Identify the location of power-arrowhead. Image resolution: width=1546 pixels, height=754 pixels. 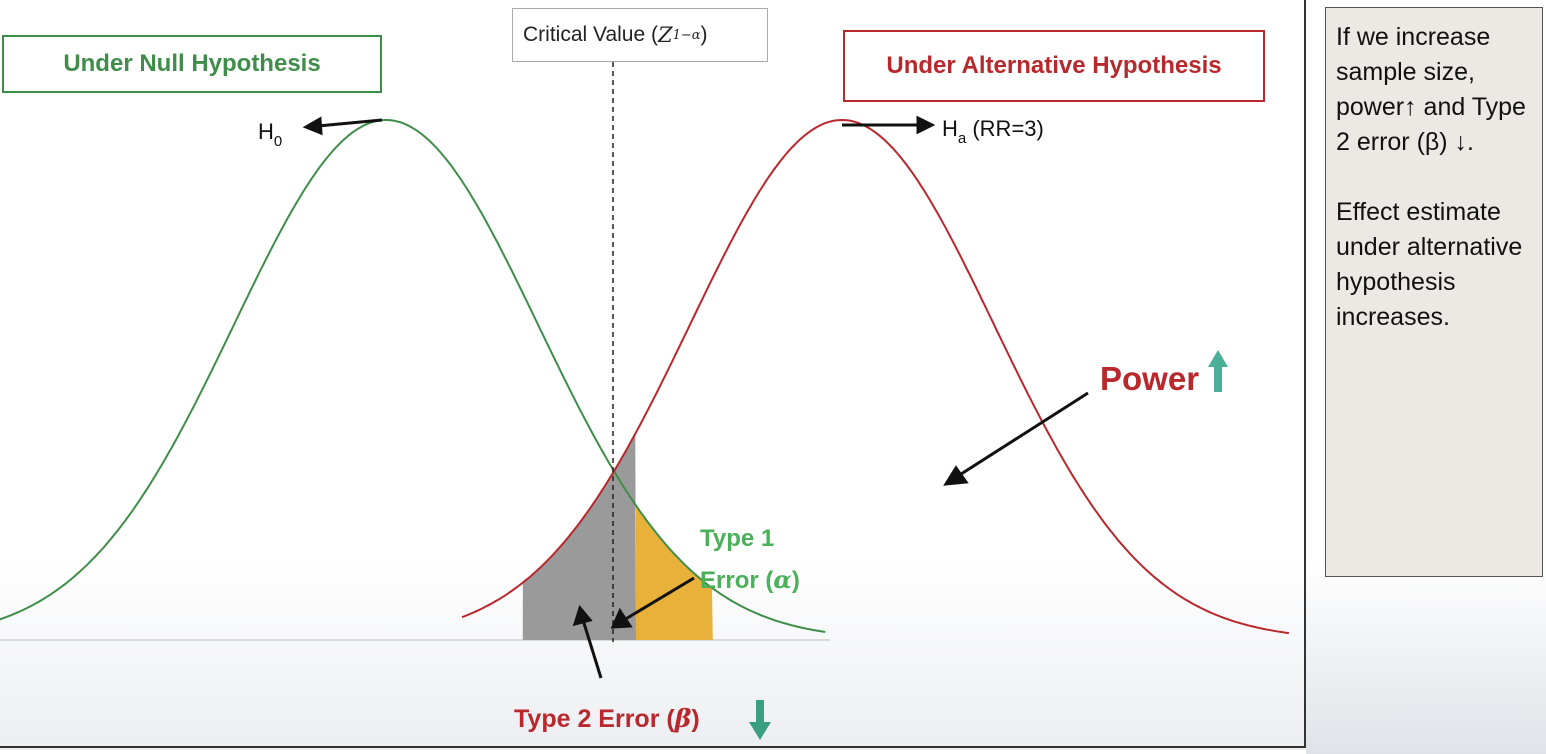
(956, 475).